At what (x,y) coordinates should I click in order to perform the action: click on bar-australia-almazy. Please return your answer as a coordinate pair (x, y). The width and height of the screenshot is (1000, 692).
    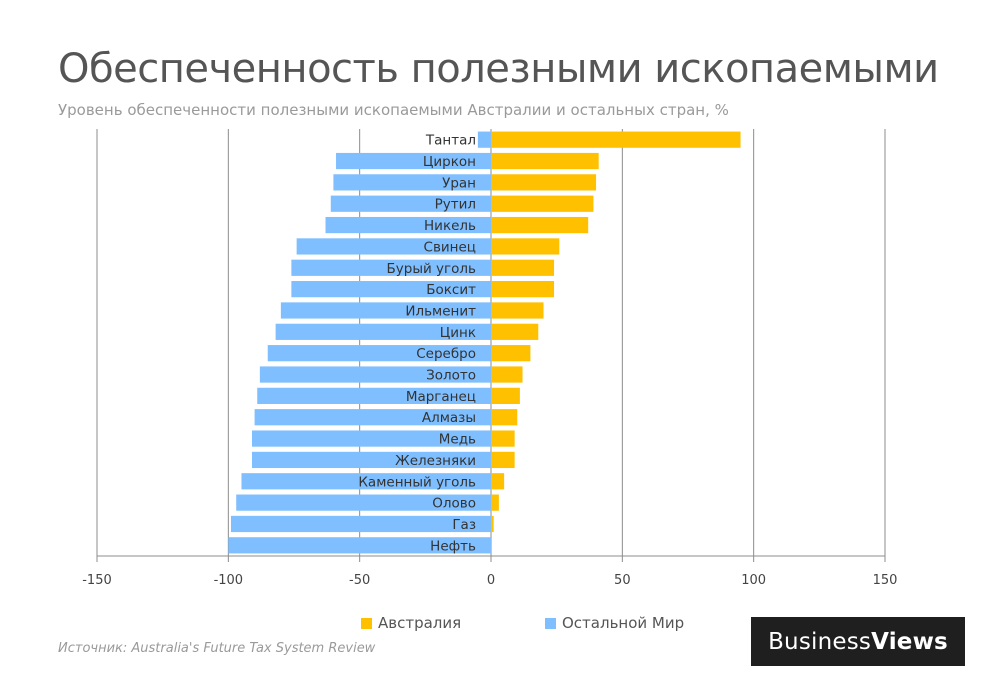
    Looking at the image, I should click on (504, 417).